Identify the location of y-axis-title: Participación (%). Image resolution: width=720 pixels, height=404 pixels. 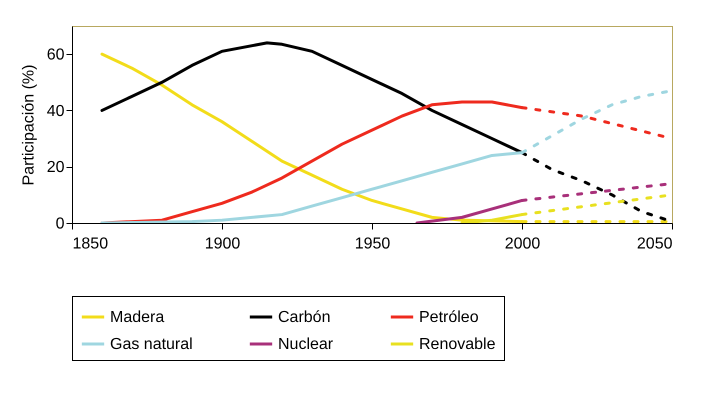
(29, 125).